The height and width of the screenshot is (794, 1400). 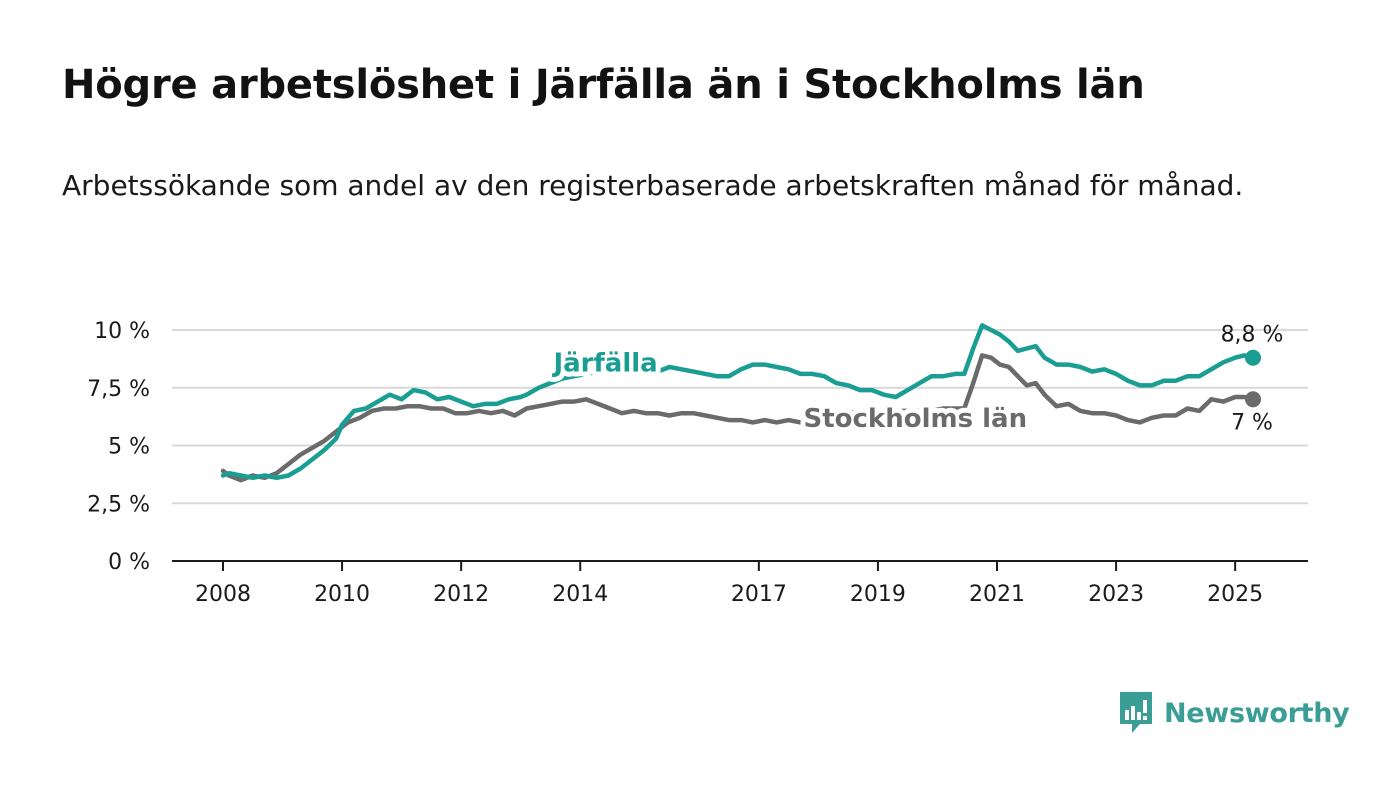 What do you see at coordinates (118, 504) in the screenshot?
I see `y-tick-label: 2,5 %` at bounding box center [118, 504].